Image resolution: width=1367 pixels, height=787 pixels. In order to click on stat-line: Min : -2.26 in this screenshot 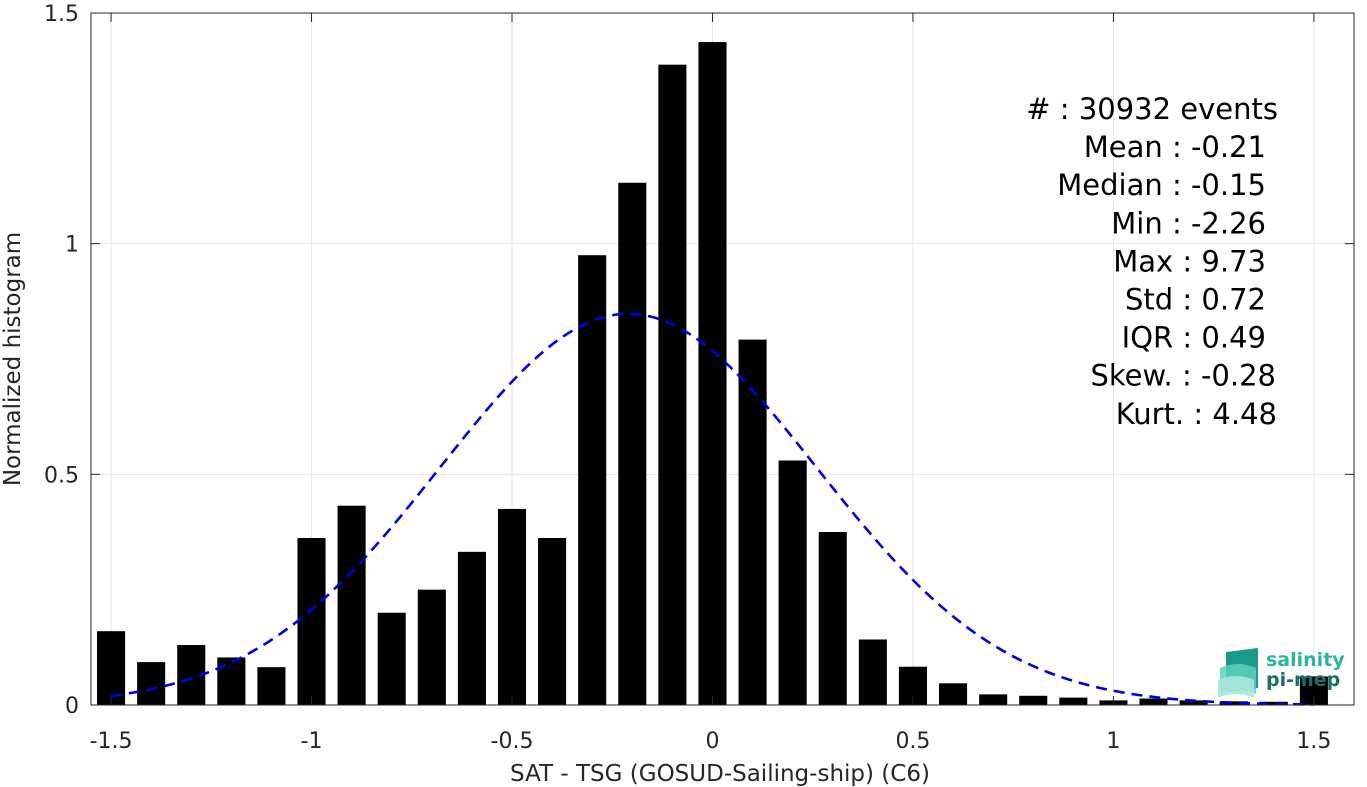, I will do `click(1188, 223)`.